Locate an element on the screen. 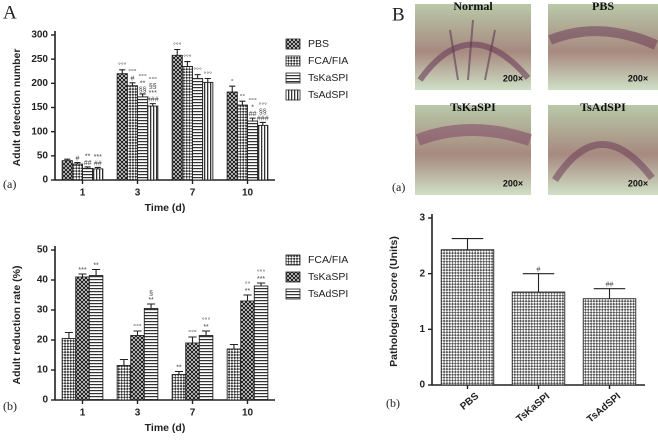 Image resolution: width=658 pixels, height=440 pixels. y-axis-title: Adult detection number is located at coordinates (17, 108).